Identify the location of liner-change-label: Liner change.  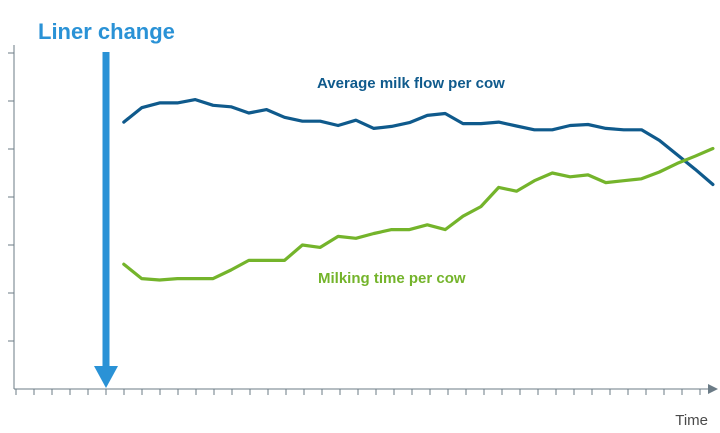
(106, 31).